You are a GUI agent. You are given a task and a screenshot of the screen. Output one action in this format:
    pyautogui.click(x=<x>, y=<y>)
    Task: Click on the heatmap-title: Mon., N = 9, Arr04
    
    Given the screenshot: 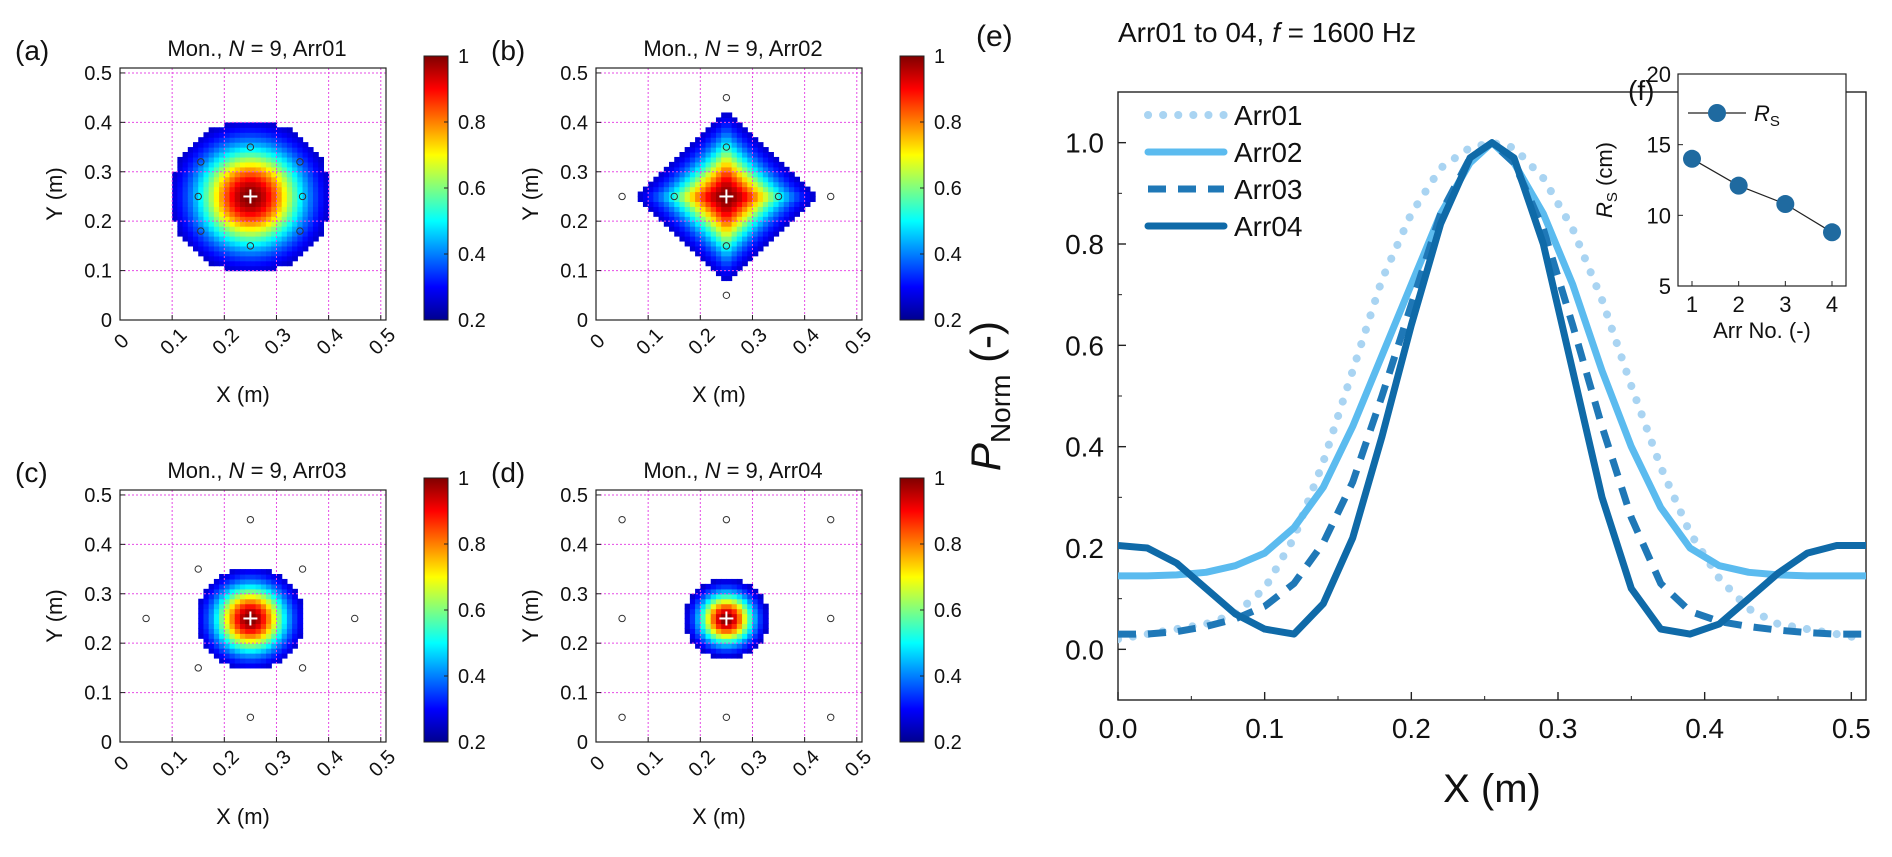 What is the action you would take?
    pyautogui.click(x=732, y=470)
    